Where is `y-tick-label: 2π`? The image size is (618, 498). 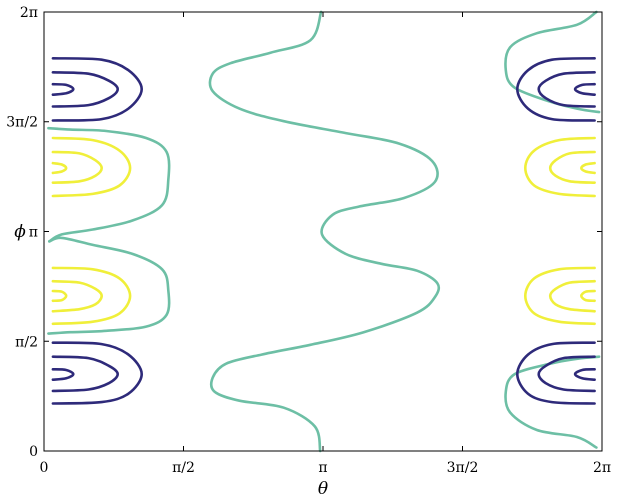 y-tick-label: 2π is located at coordinates (29, 13).